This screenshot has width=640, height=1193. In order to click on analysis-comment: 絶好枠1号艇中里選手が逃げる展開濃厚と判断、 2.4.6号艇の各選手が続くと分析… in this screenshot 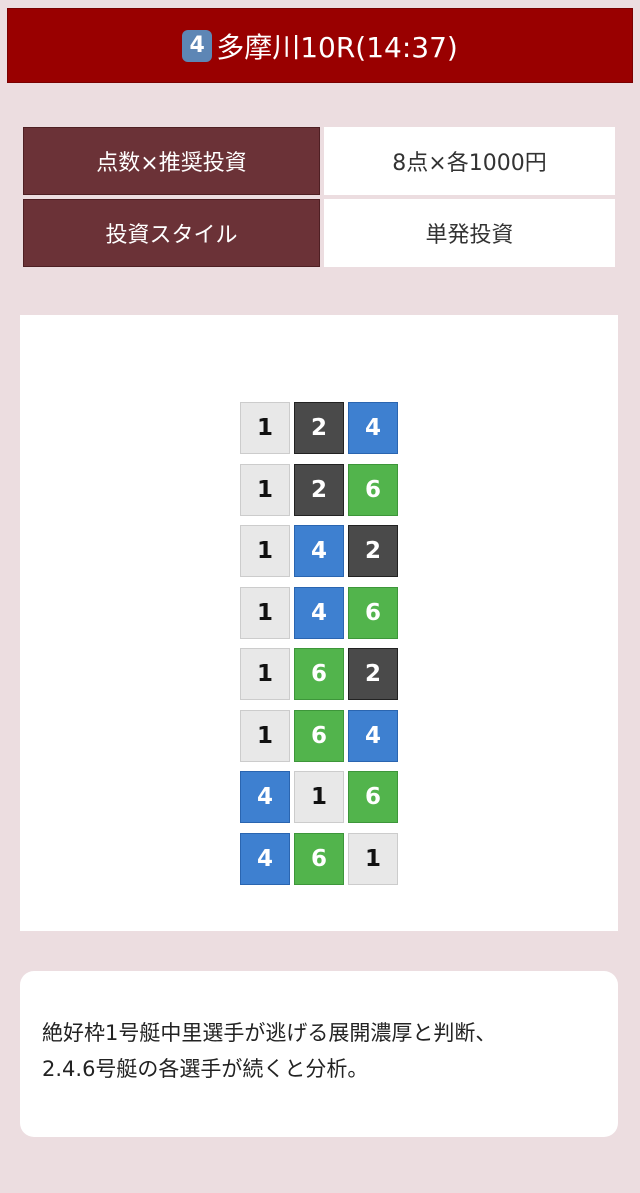, I will do `click(319, 1054)`.